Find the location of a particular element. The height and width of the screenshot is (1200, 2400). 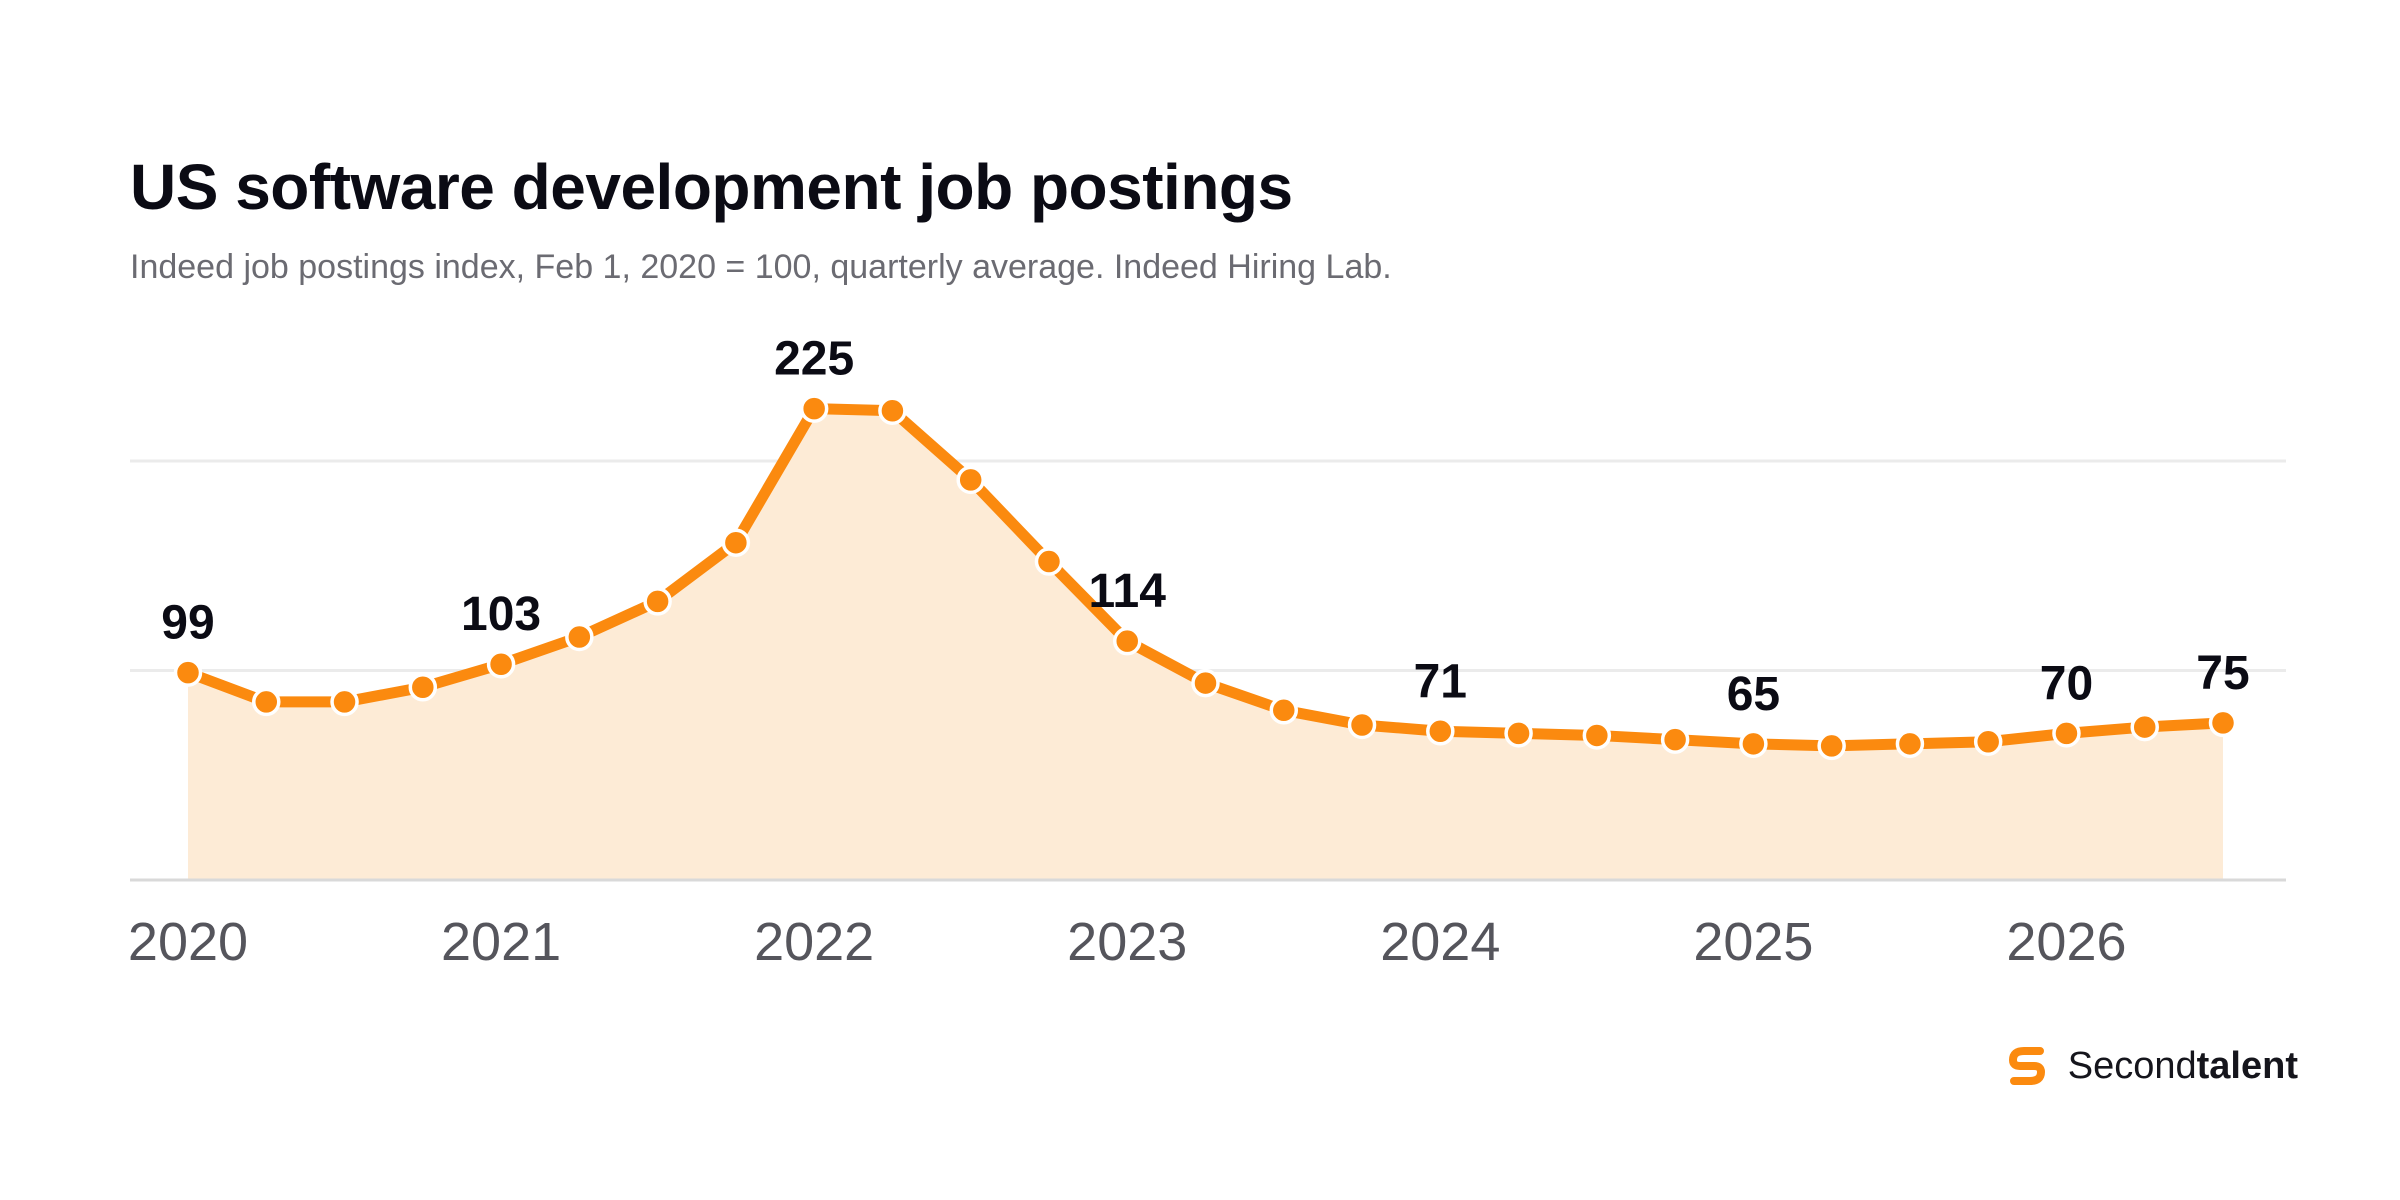

brand-name: Secondtalent is located at coordinates (2183, 1066).